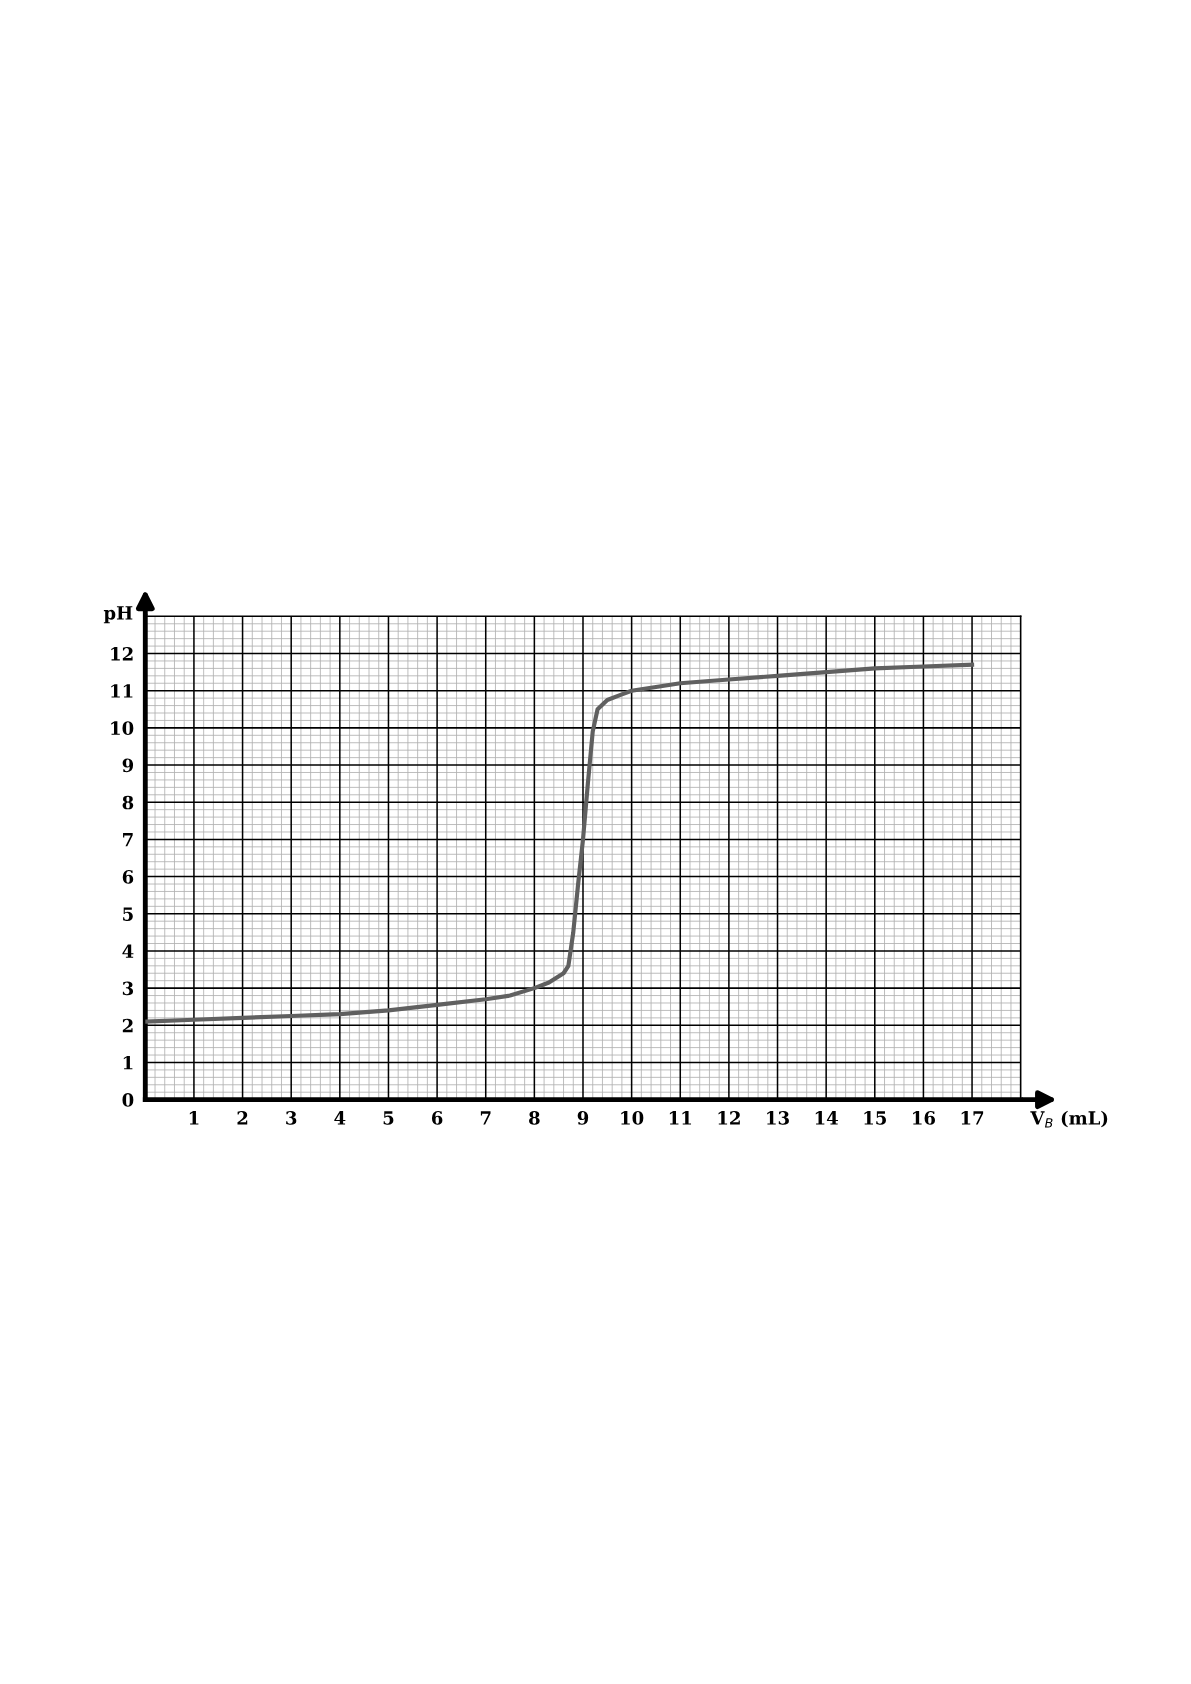 The image size is (1191, 1684). What do you see at coordinates (875, 1118) in the screenshot?
I see `x-tick-label: 15` at bounding box center [875, 1118].